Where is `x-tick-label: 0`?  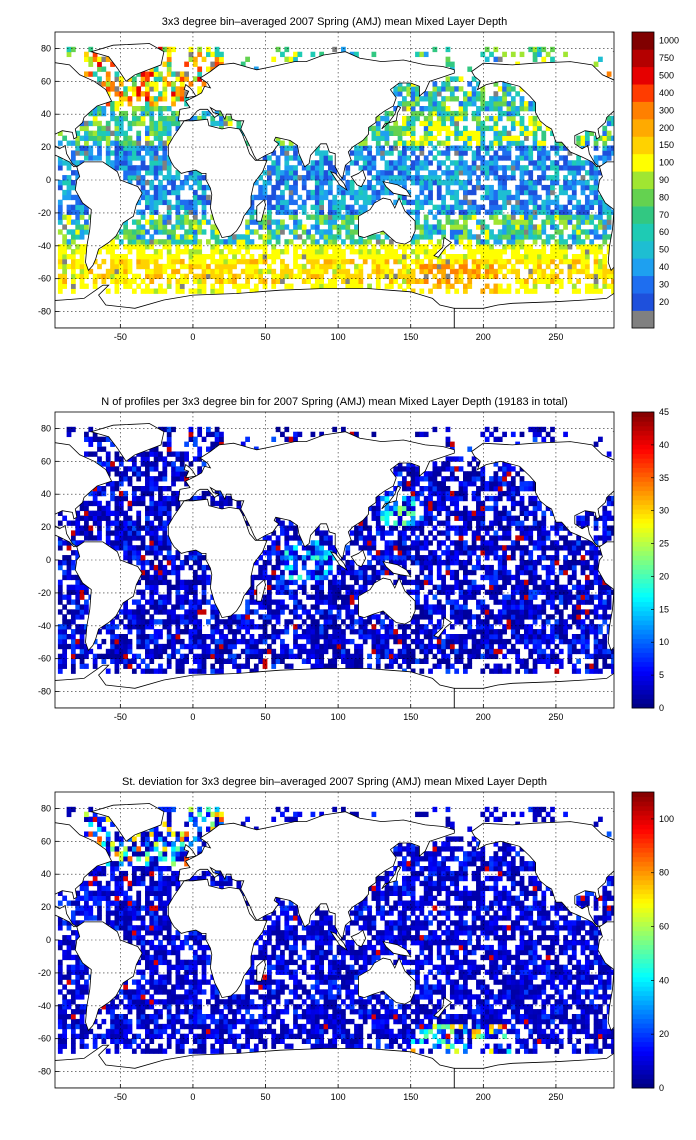 x-tick-label: 0 is located at coordinates (192, 337).